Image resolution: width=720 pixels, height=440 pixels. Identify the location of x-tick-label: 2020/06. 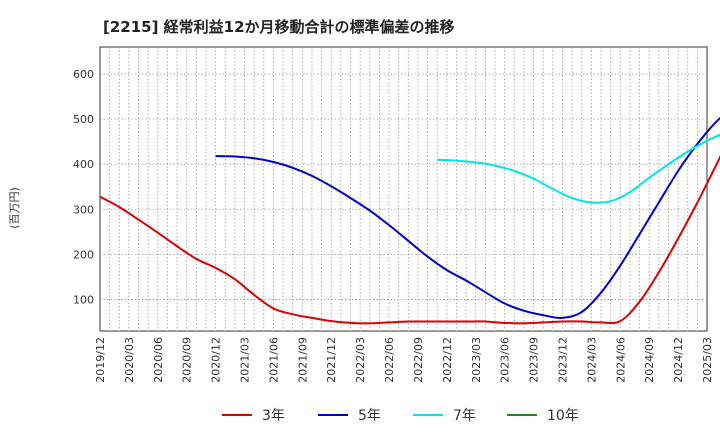
(158, 360).